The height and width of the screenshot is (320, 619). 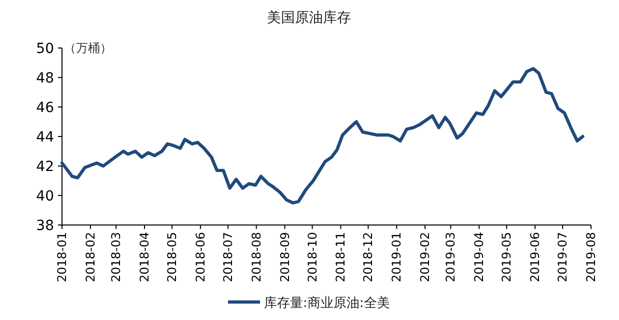 What do you see at coordinates (425, 257) in the screenshot?
I see `x-tick-label: 2019-02` at bounding box center [425, 257].